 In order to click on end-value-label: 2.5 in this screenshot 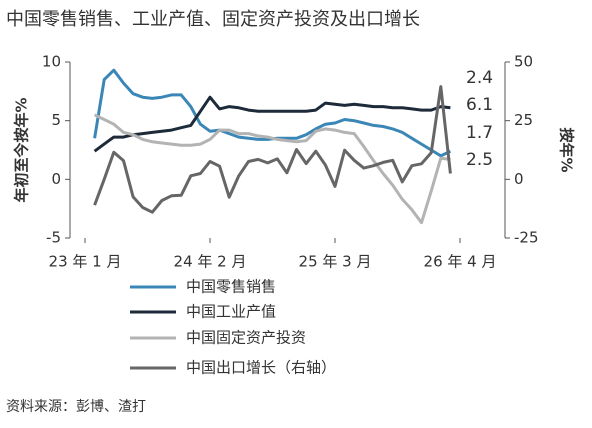, I will do `click(479, 160)`.